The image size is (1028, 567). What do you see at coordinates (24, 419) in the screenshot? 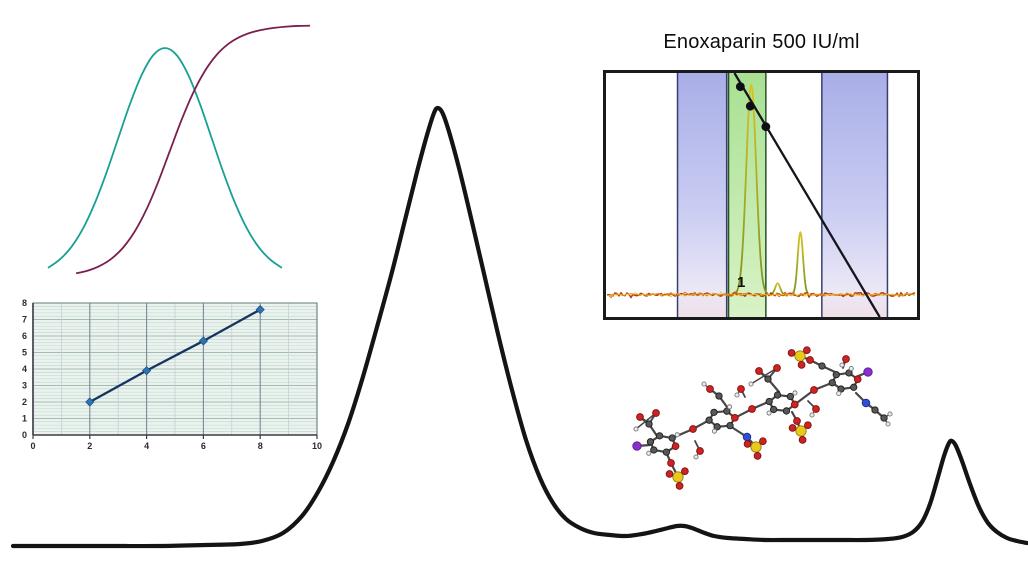
I see `svg-text: 1` at bounding box center [24, 419].